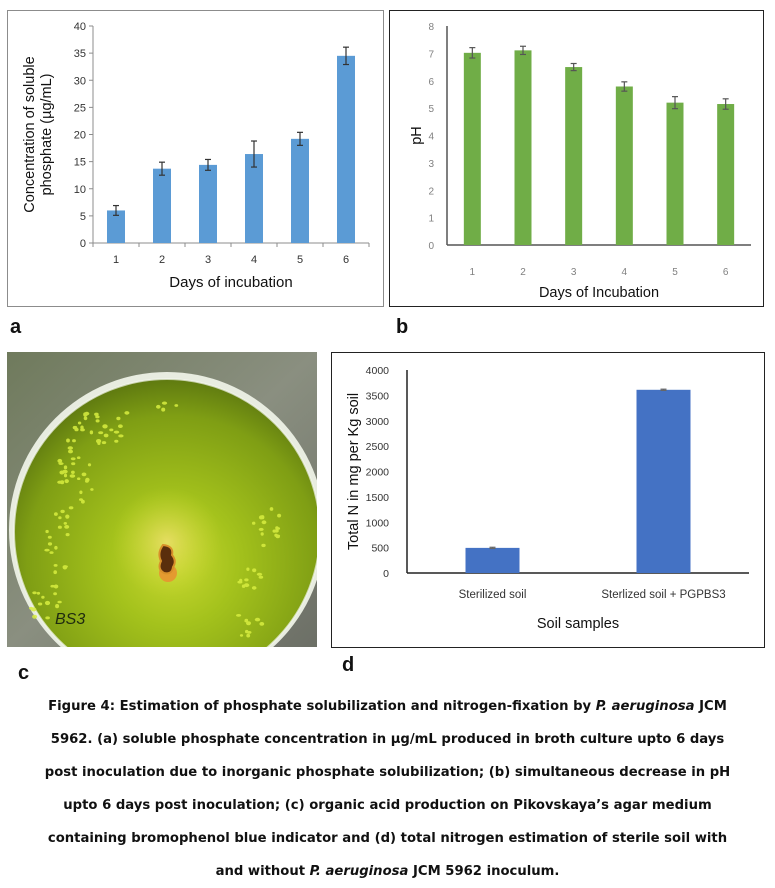 This screenshot has height=888, width=775. I want to click on x-tick-label: 2, so click(162, 260).